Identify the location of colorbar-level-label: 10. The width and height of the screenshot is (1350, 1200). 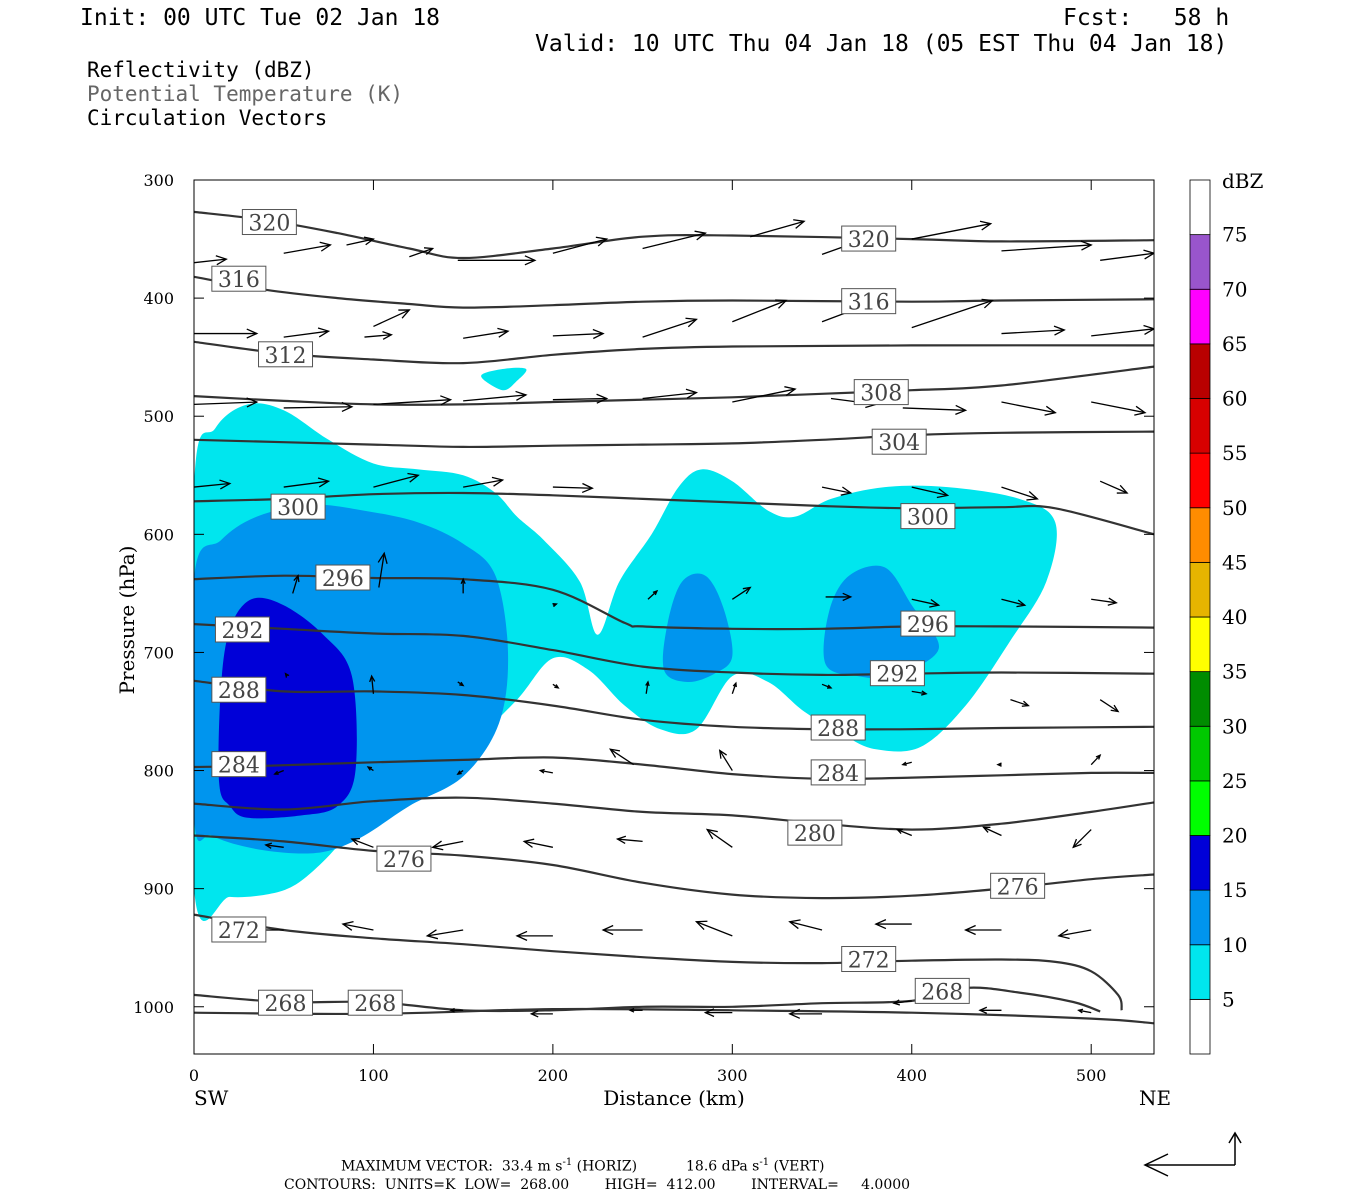
(1234, 945).